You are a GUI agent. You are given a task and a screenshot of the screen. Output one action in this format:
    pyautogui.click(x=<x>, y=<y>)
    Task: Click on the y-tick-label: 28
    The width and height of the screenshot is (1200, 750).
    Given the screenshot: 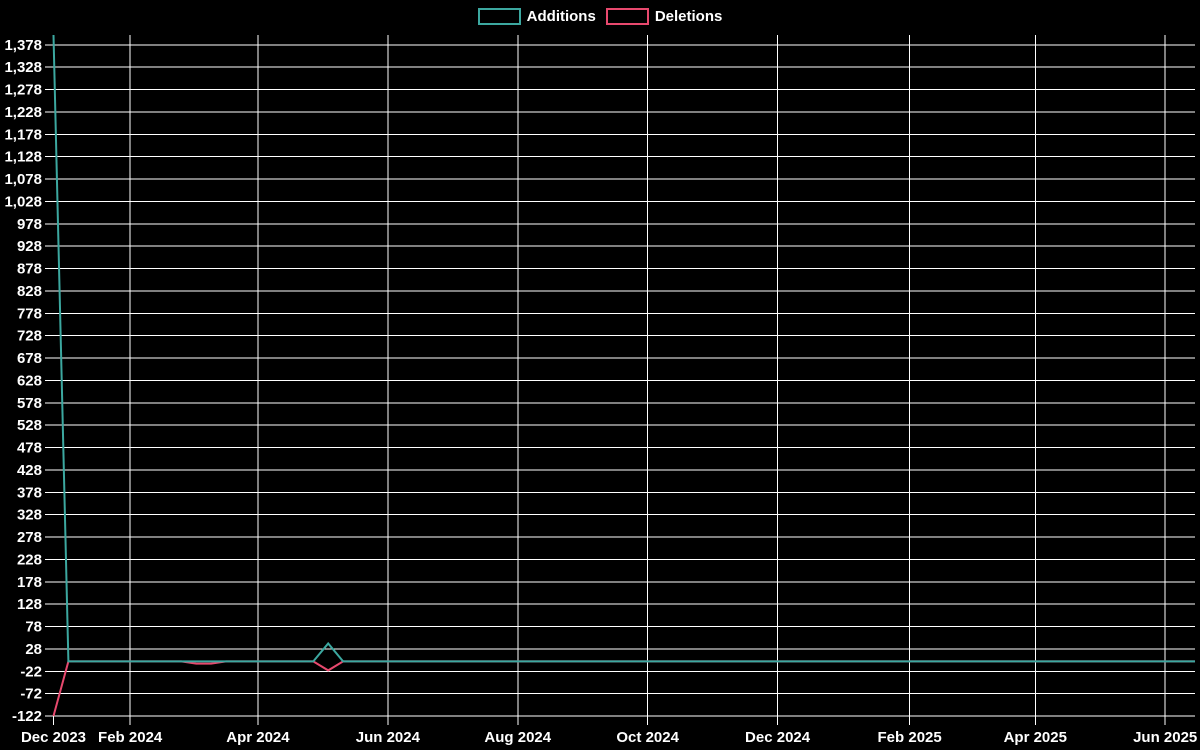 What is the action you would take?
    pyautogui.click(x=33, y=649)
    